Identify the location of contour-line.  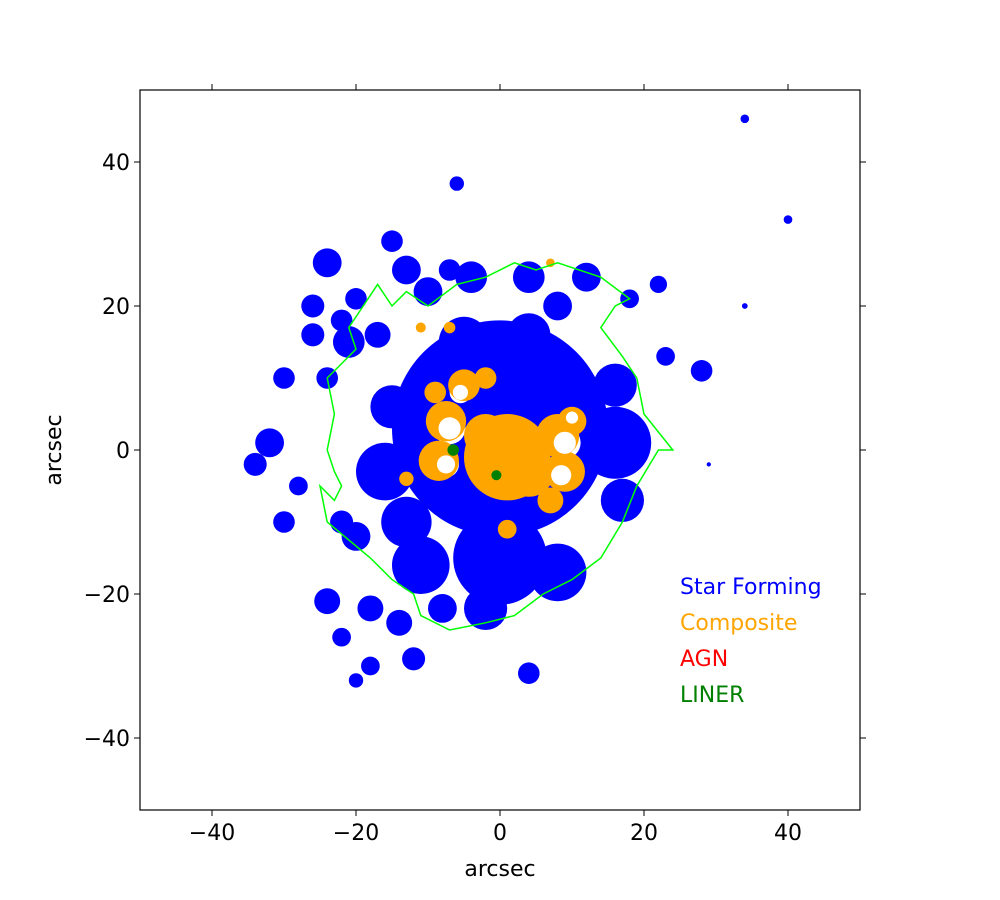
(496, 446).